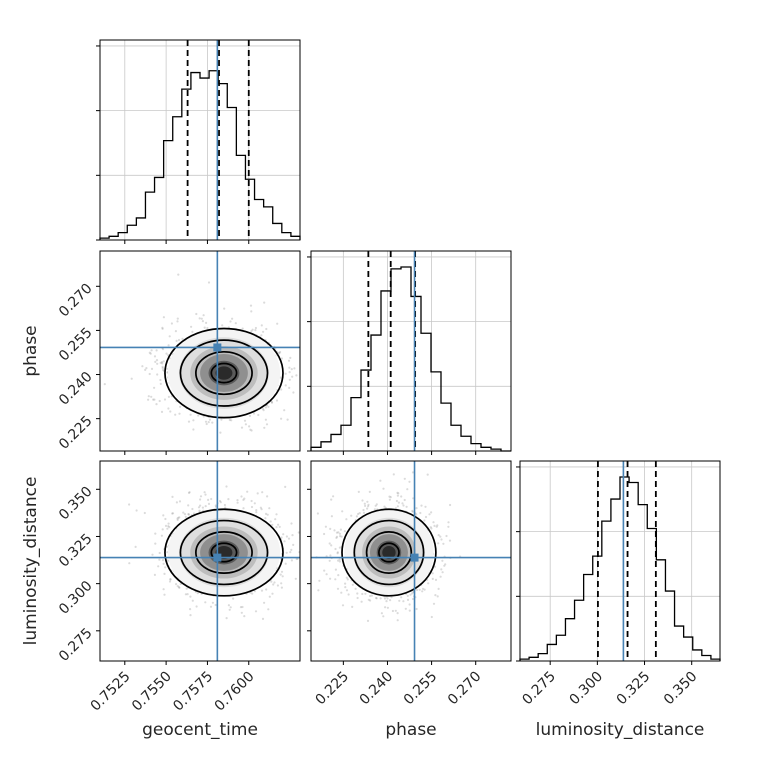 This screenshot has width=760, height=760. Describe the element at coordinates (411, 561) in the screenshot. I see `joint-plot-area` at that location.